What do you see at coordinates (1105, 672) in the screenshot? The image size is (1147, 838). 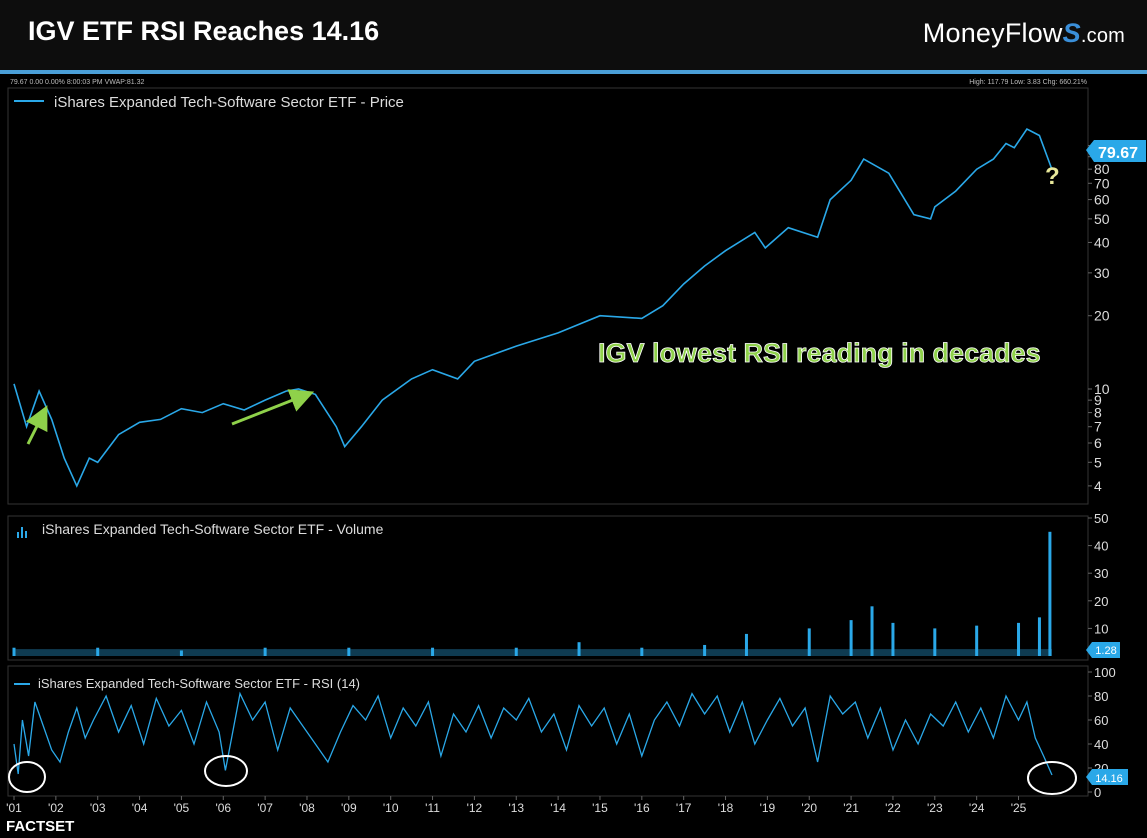 I see `rsi-tick-label: 100` at bounding box center [1105, 672].